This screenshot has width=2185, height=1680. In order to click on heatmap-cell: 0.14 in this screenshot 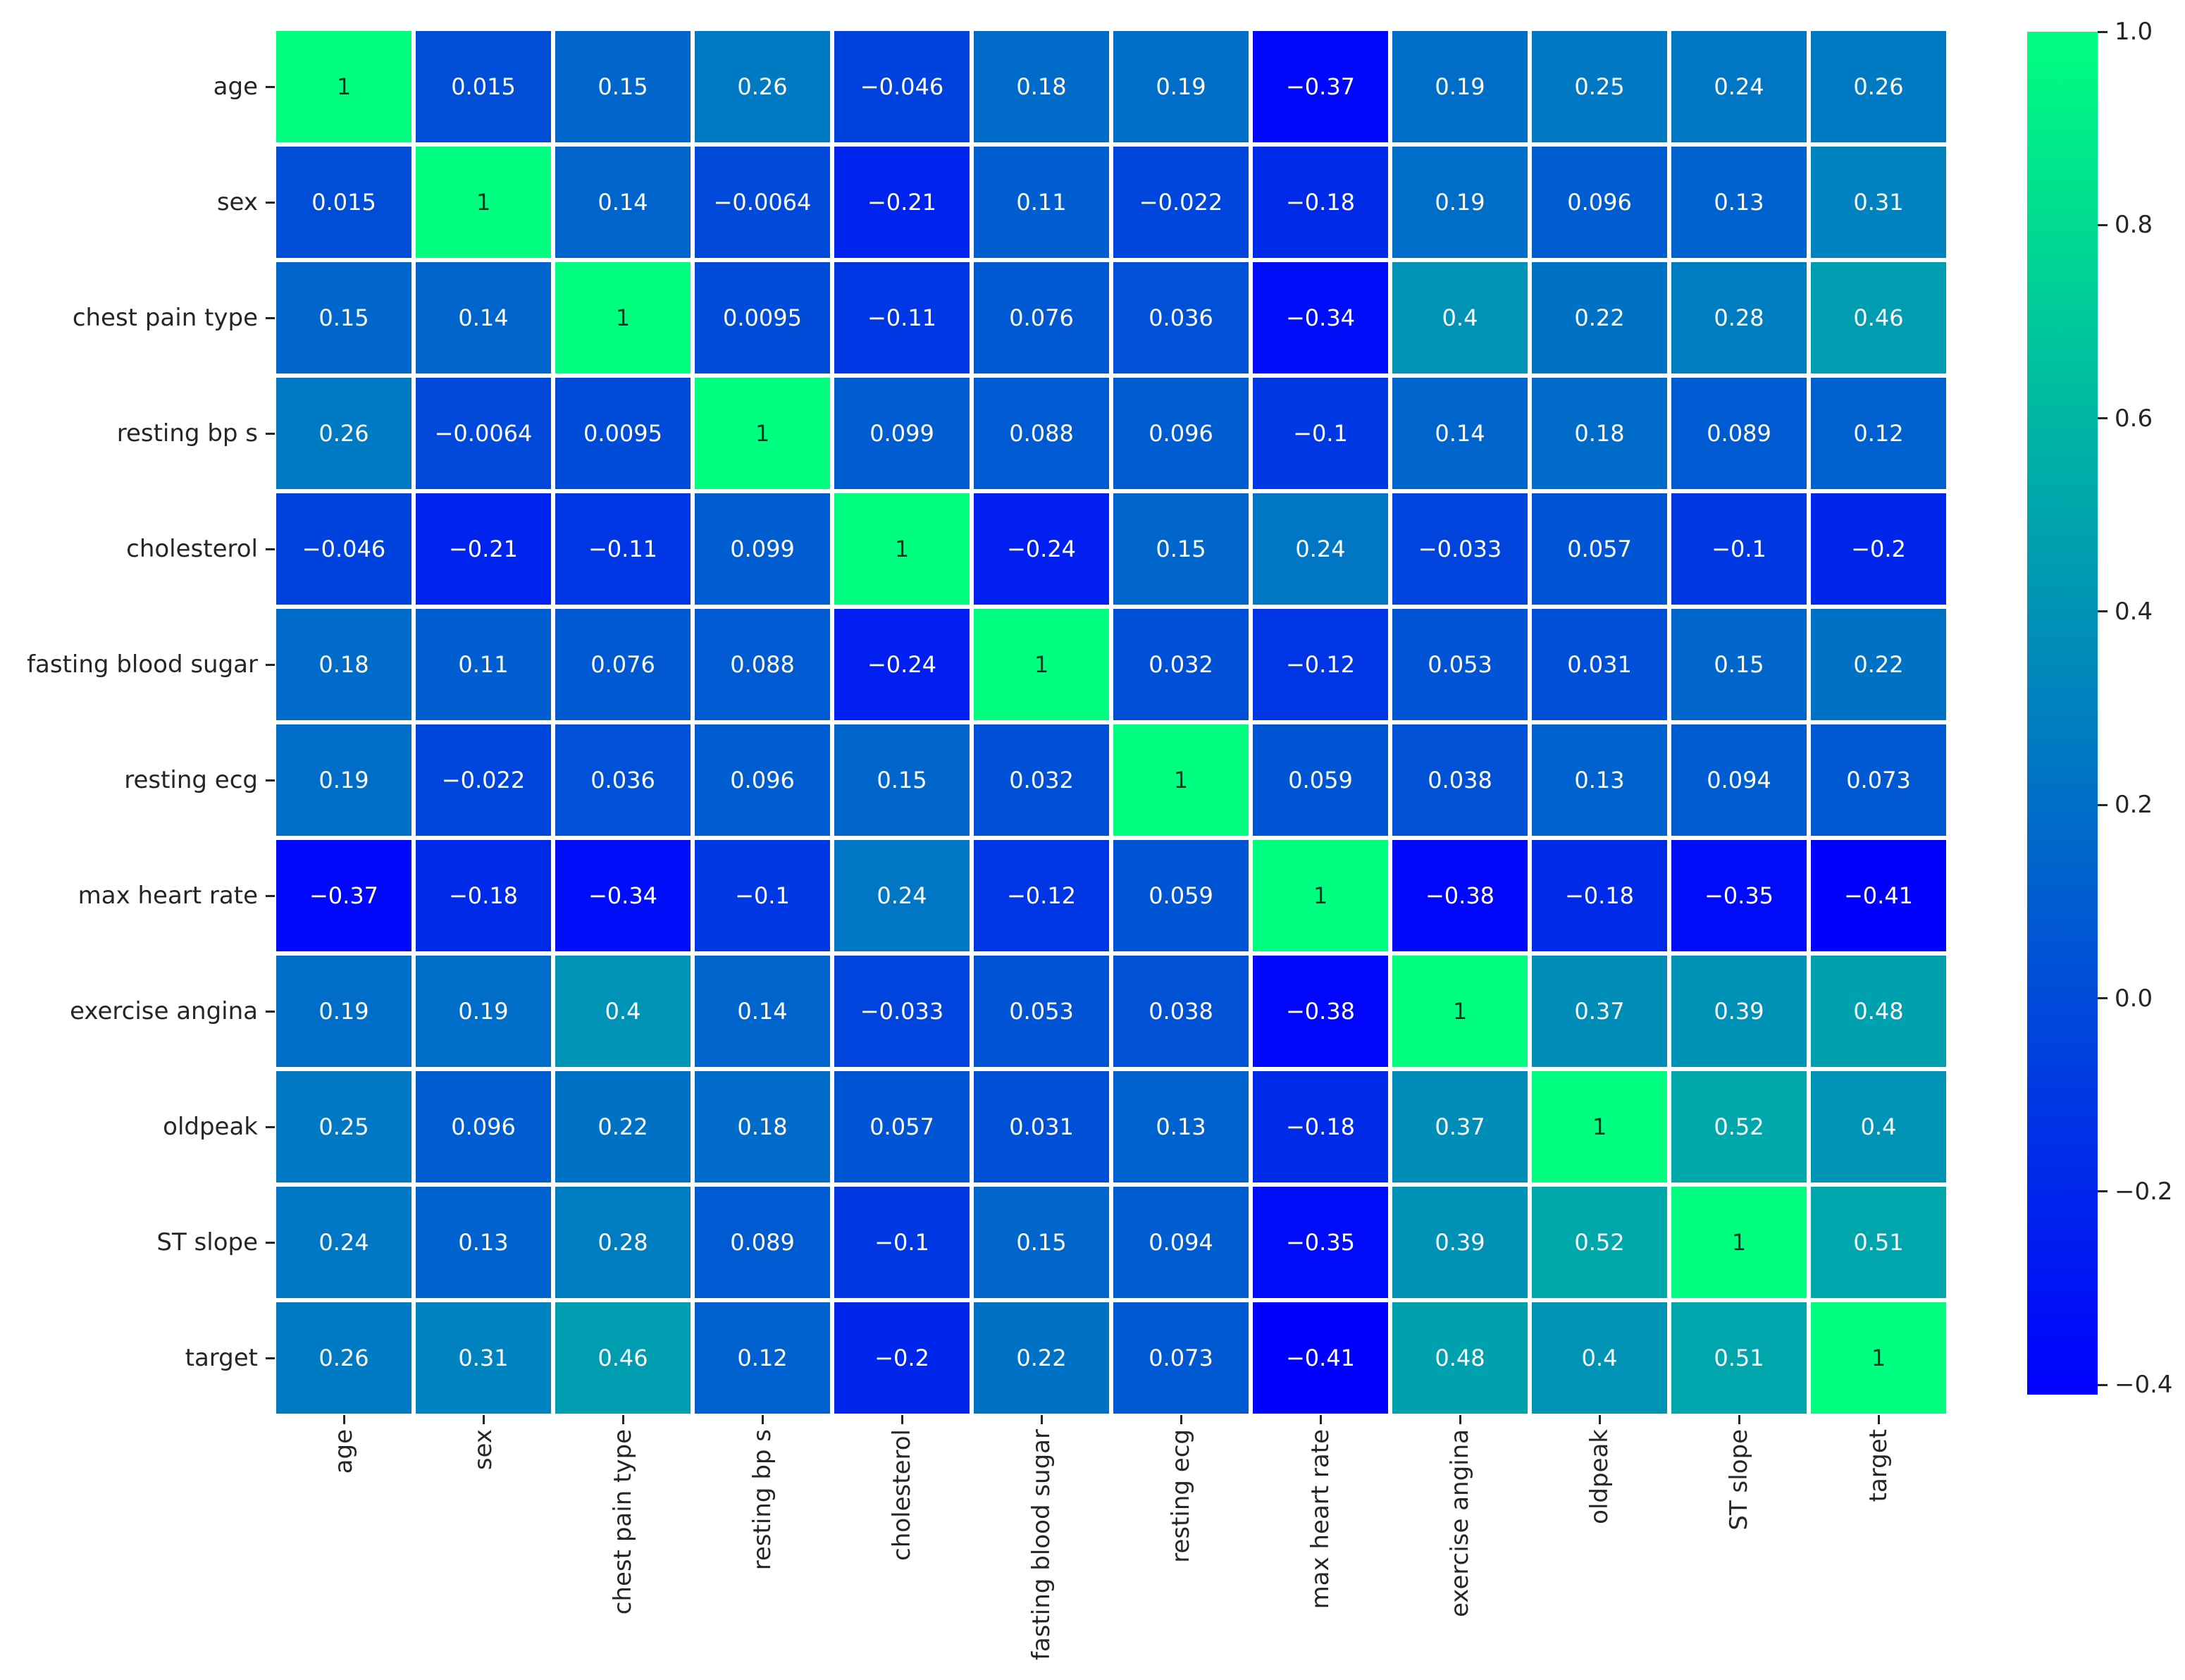, I will do `click(623, 203)`.